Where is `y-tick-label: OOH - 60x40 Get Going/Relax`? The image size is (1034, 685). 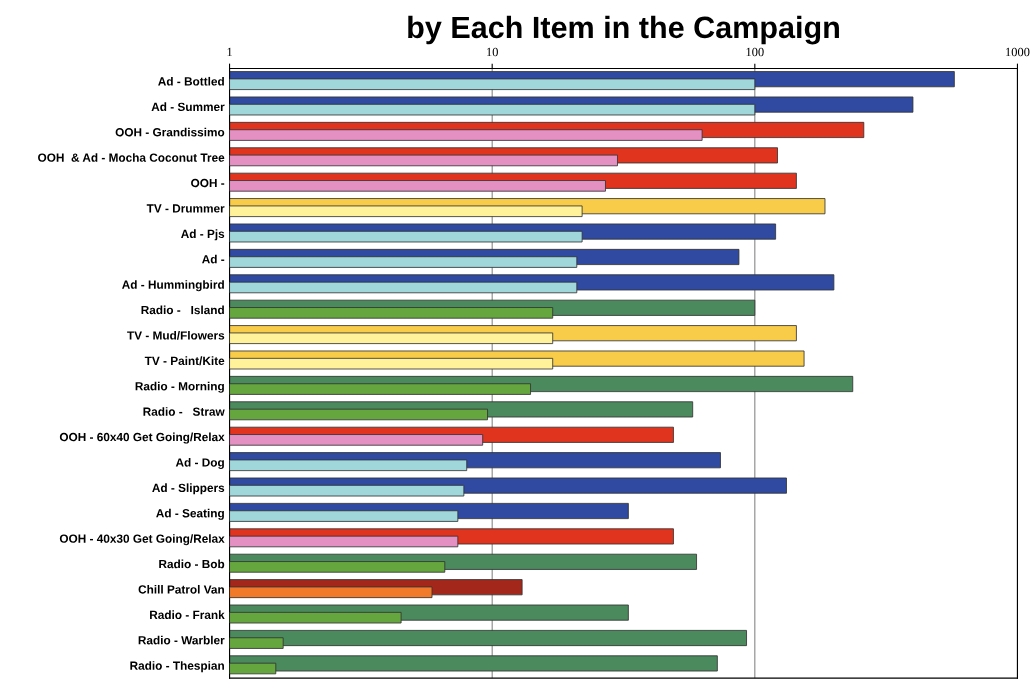
y-tick-label: OOH - 60x40 Get Going/Relax is located at coordinates (142, 438).